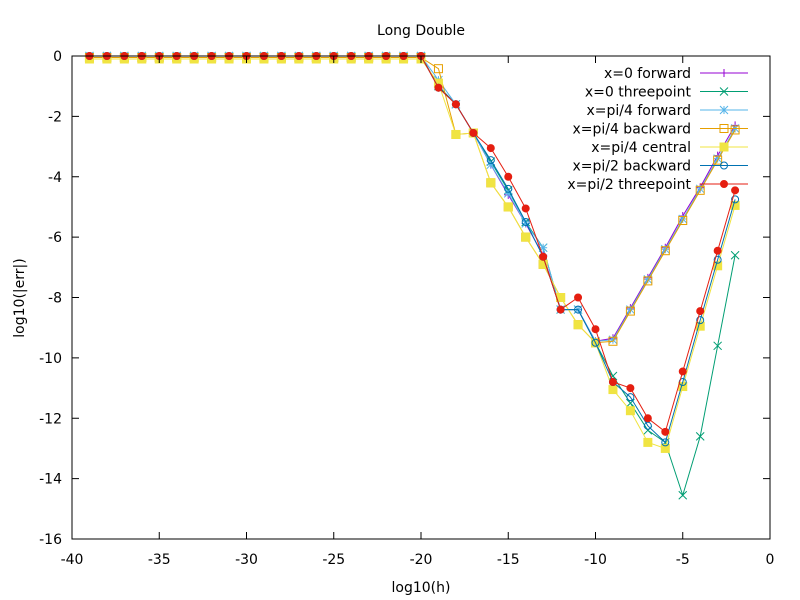 The height and width of the screenshot is (600, 800). I want to click on x-tick-label: -35, so click(159, 560).